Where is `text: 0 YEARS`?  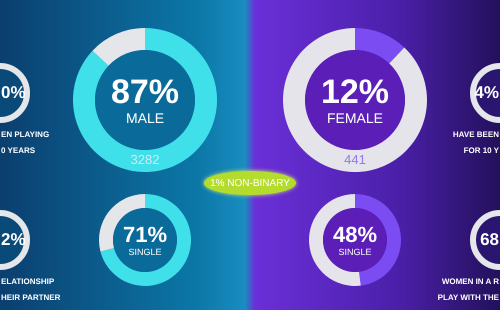
text: 0 YEARS is located at coordinates (18, 150).